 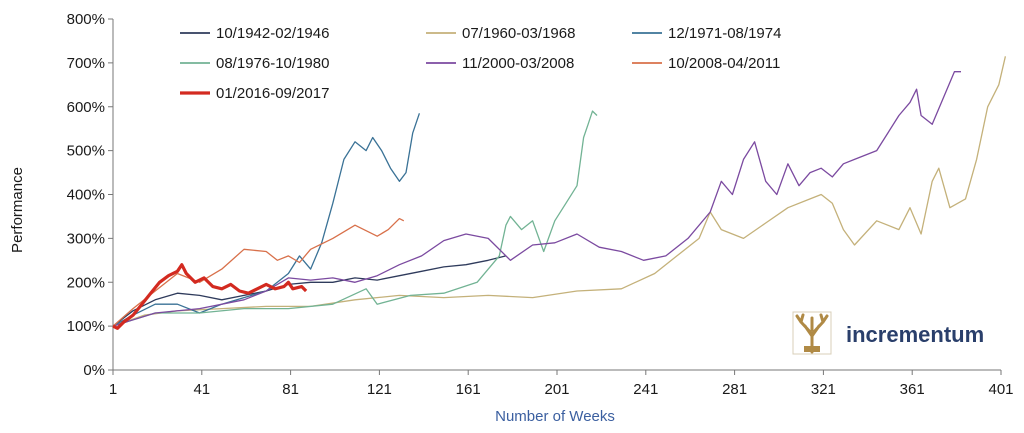 What do you see at coordinates (518, 63) in the screenshot?
I see `legend-label-5: 11/2000-03/2008` at bounding box center [518, 63].